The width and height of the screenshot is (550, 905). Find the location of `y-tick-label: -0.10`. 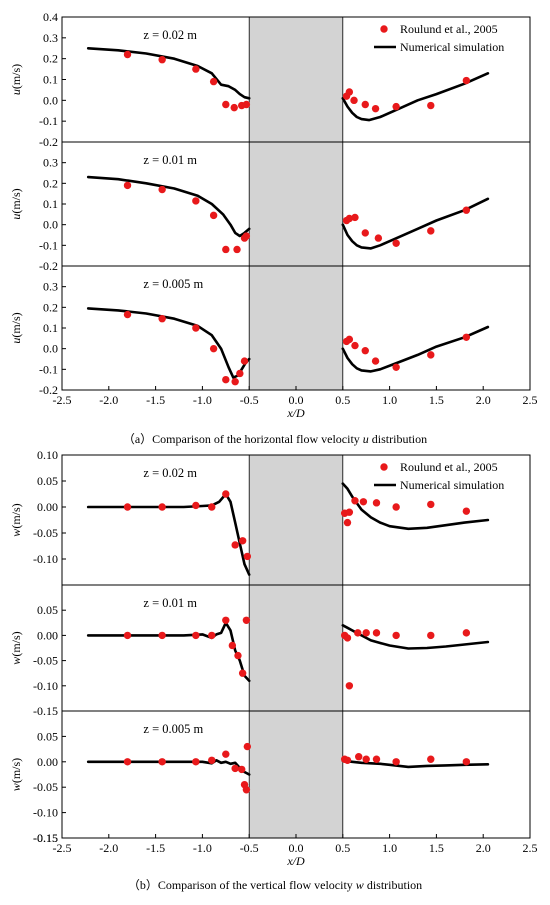

y-tick-label: -0.10 is located at coordinates (45, 813).